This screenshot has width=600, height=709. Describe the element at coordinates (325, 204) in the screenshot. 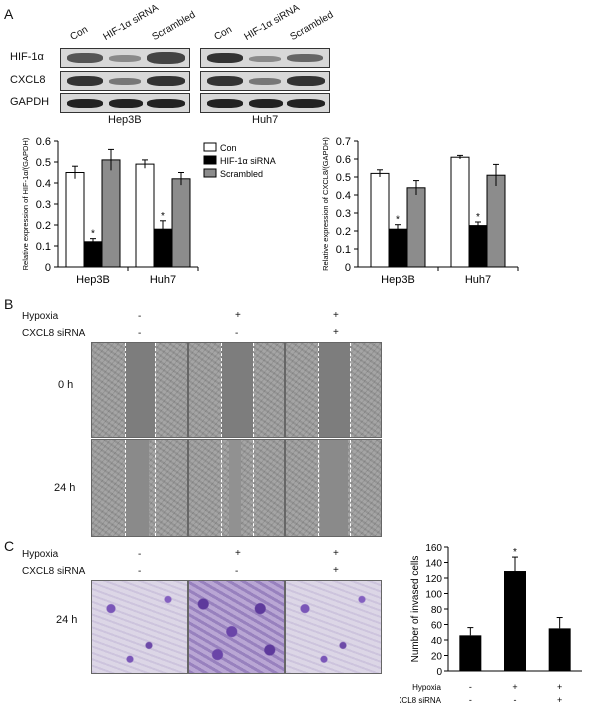

I see `y-axis-label: Relative expression of CXCL8/(GAPDH)` at that location.